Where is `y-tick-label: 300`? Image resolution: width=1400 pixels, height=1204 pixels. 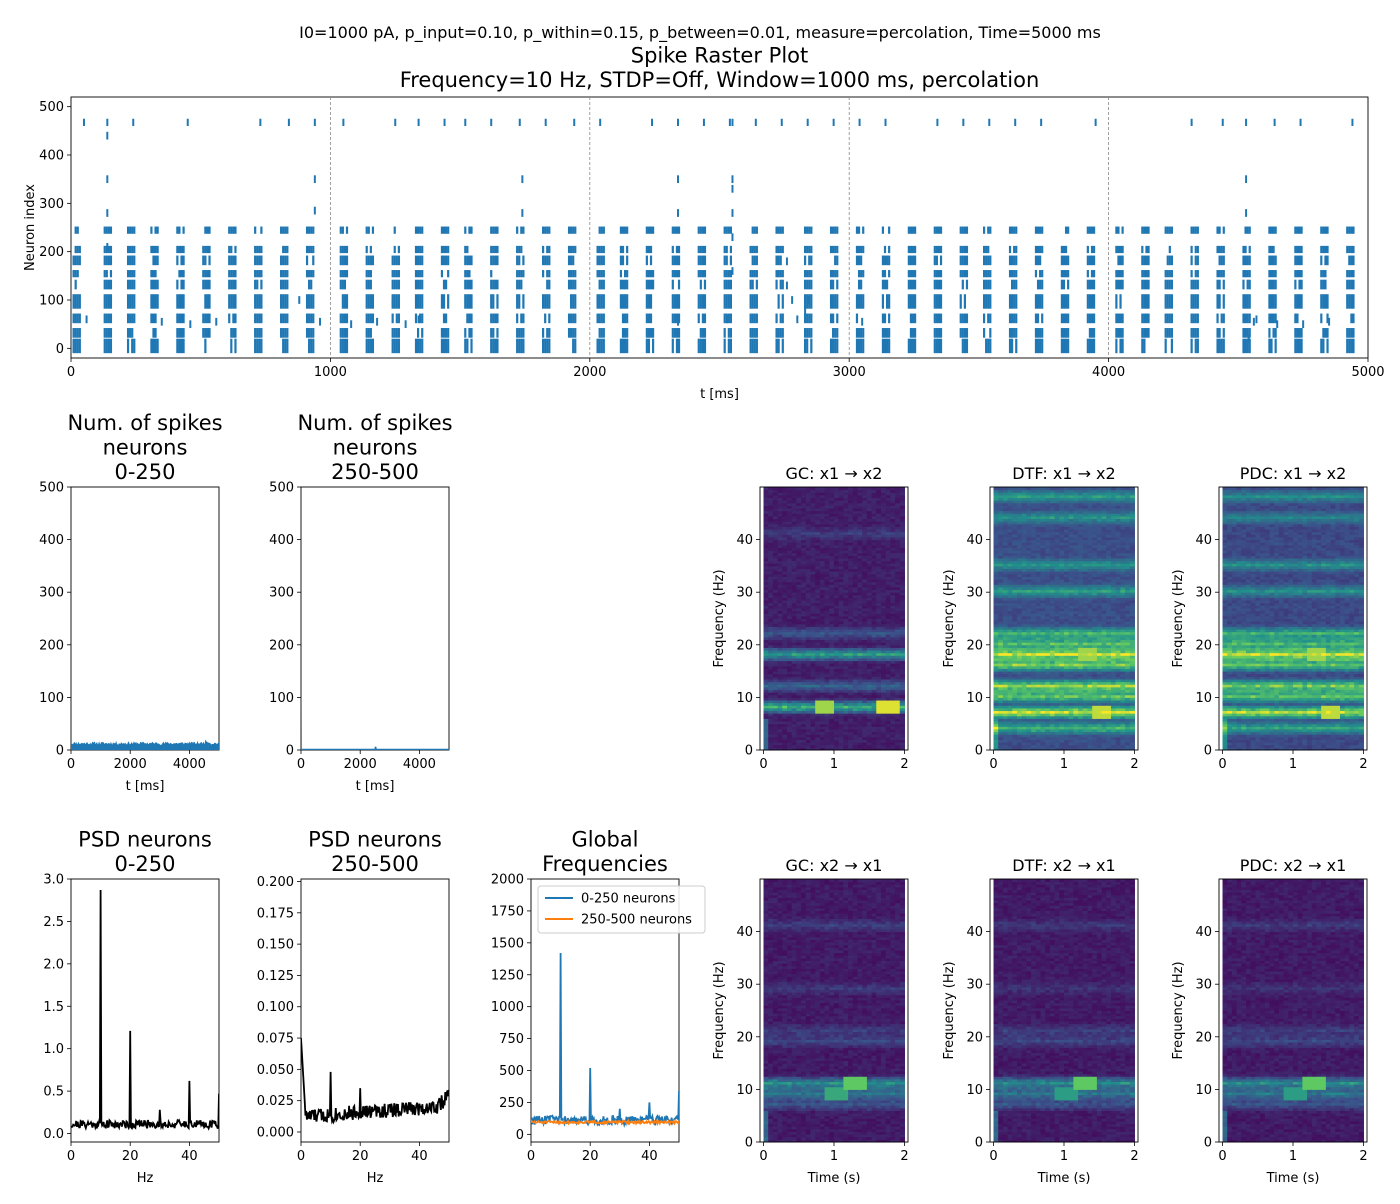
y-tick-label: 300 is located at coordinates (281, 593).